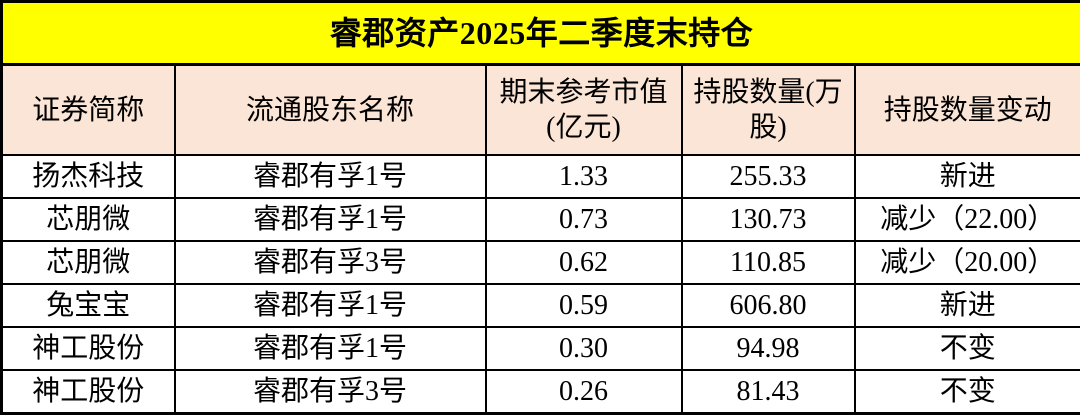 The width and height of the screenshot is (1080, 415). Describe the element at coordinates (967, 110) in the screenshot. I see `column-header-5: 持股数量变动` at that location.